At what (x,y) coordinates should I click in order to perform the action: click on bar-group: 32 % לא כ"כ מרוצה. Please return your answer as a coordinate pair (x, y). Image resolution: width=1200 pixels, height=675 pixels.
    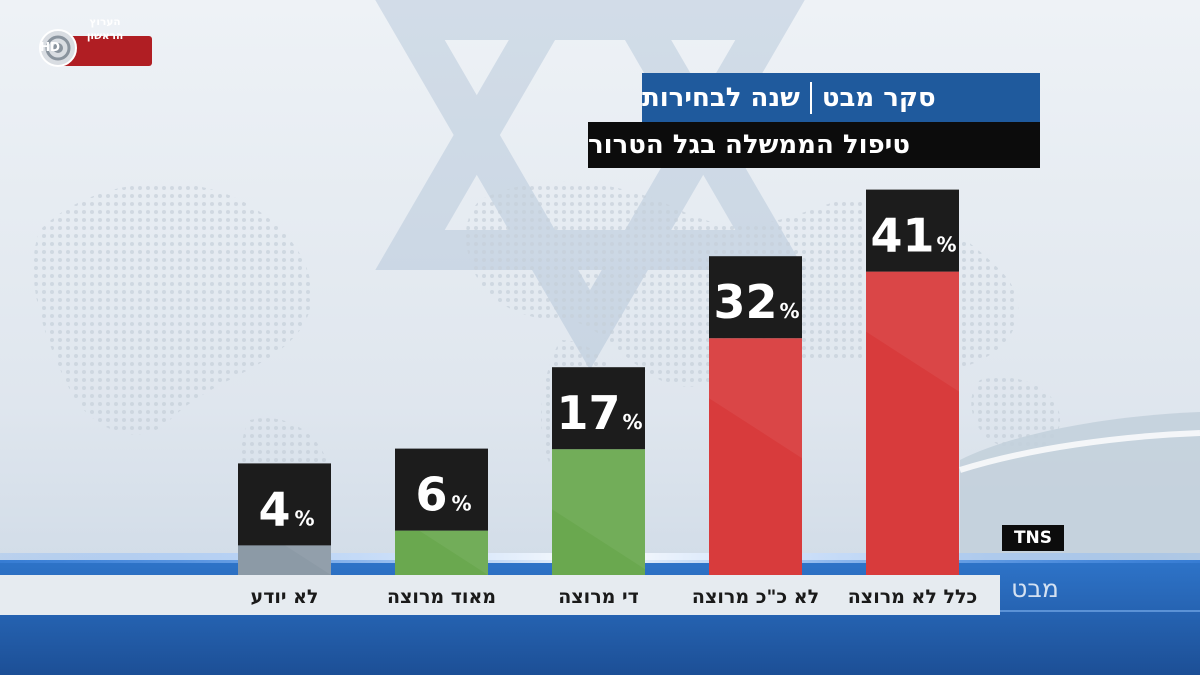
    Looking at the image, I should click on (755, 432).